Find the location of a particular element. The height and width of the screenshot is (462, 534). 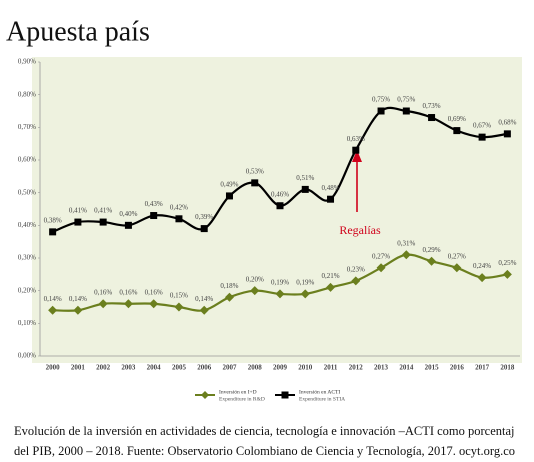

x-tick-label: 2018 is located at coordinates (507, 368).